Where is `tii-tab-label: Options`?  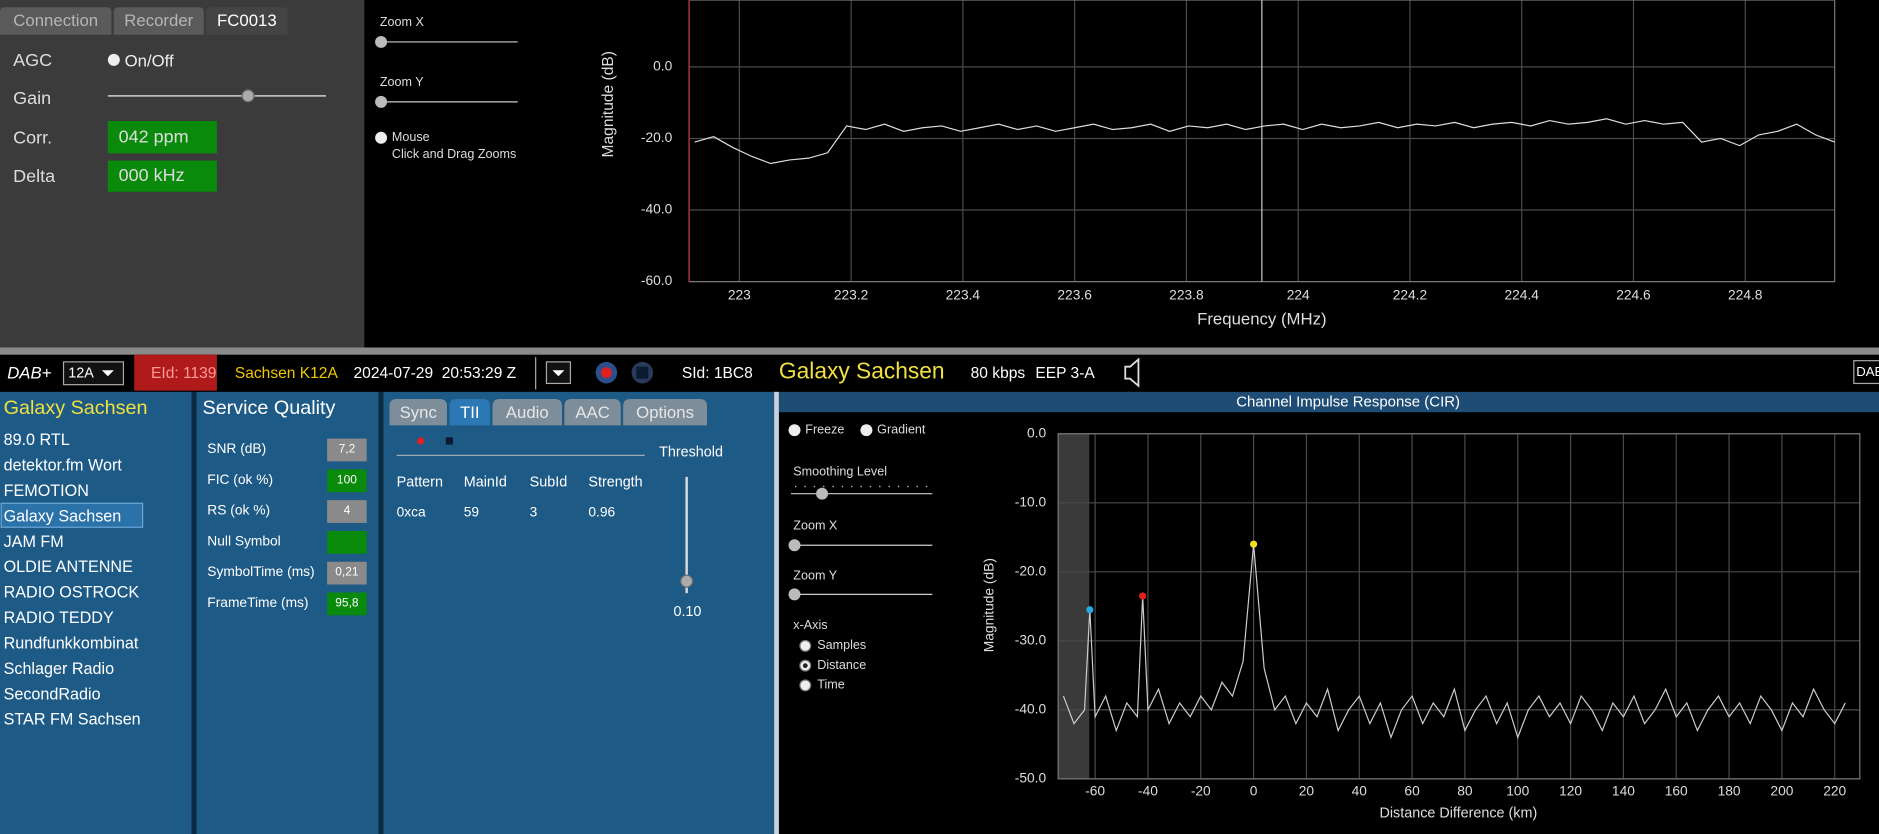
tii-tab-label: Options is located at coordinates (665, 412).